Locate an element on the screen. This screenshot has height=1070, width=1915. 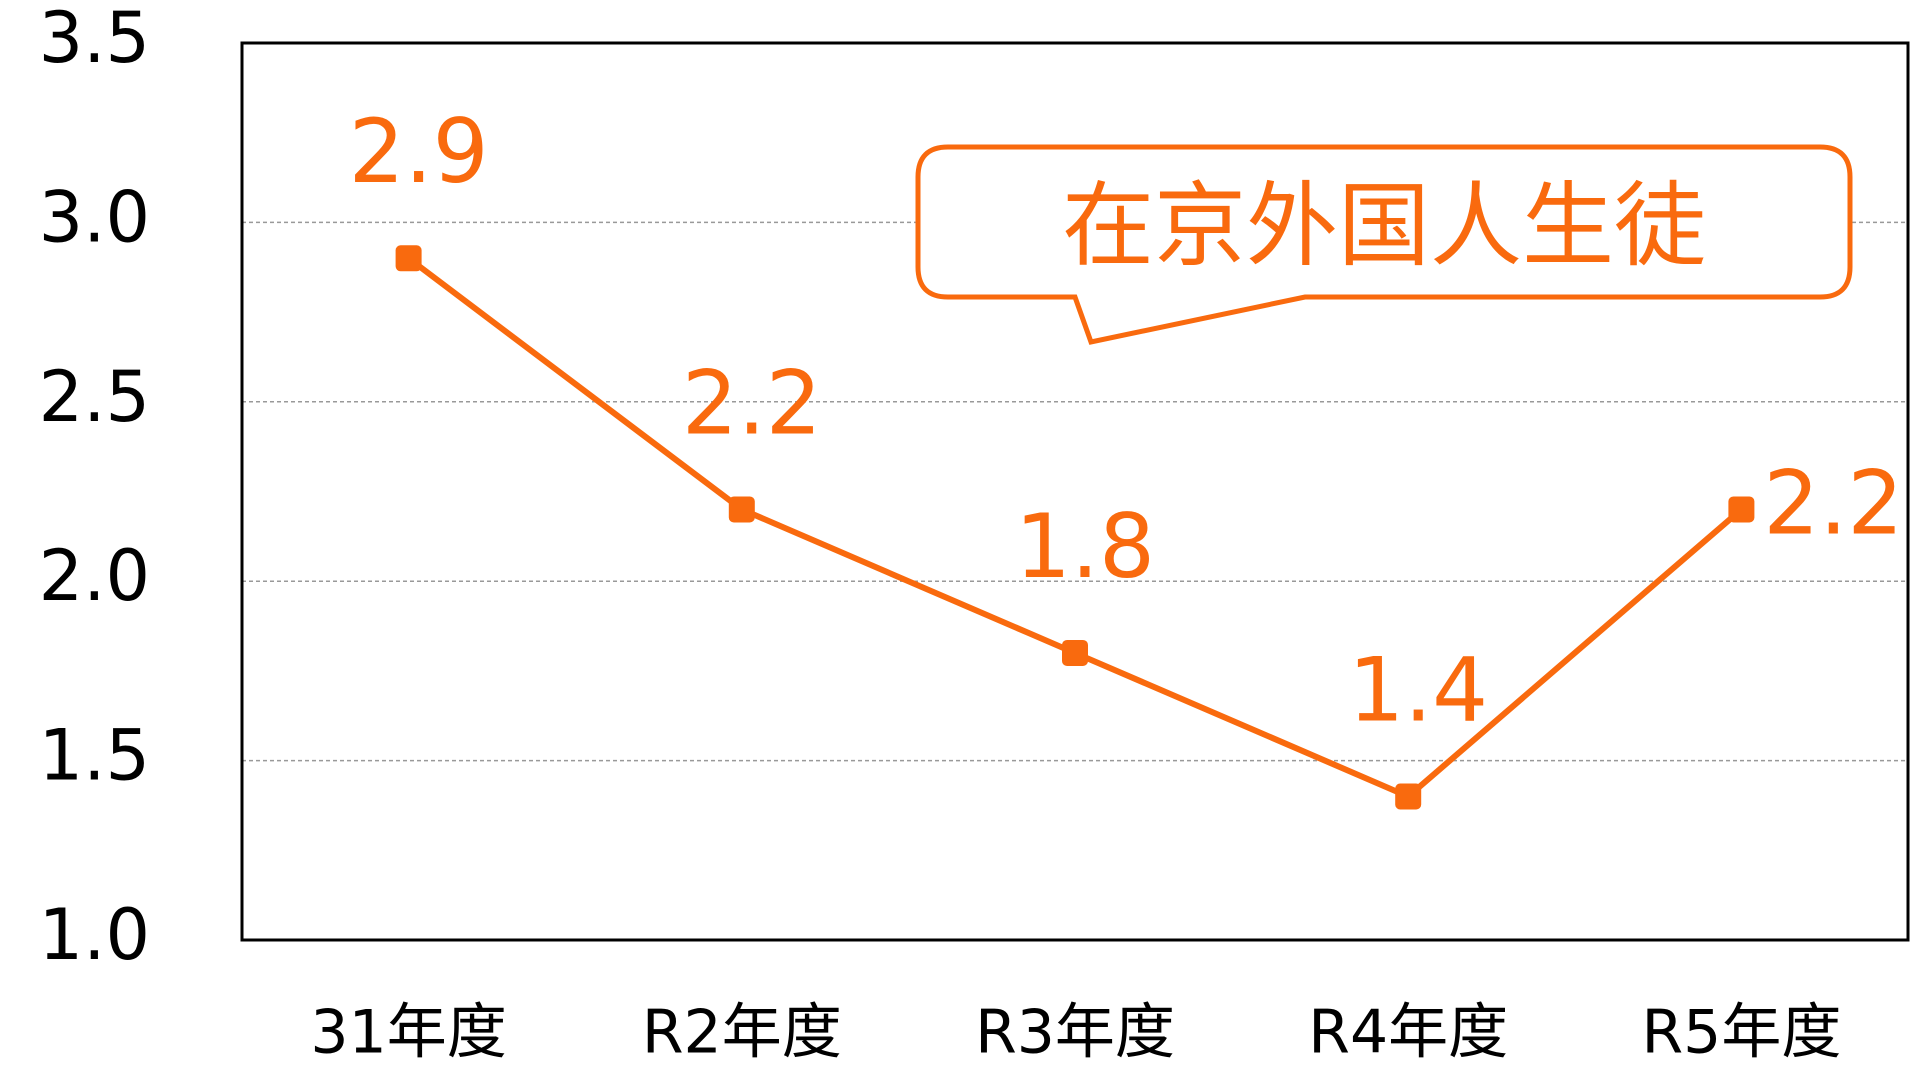
legend-label: 在京外国人生徒 is located at coordinates (1384, 225).